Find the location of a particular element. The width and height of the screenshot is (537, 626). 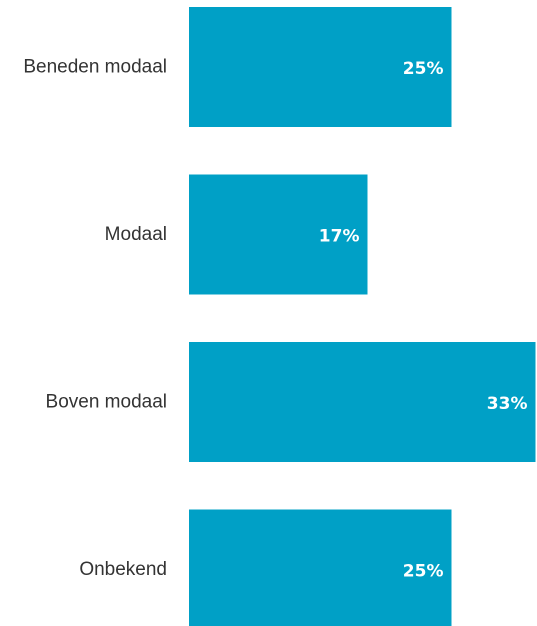

category-label: Boven modaal is located at coordinates (106, 402).